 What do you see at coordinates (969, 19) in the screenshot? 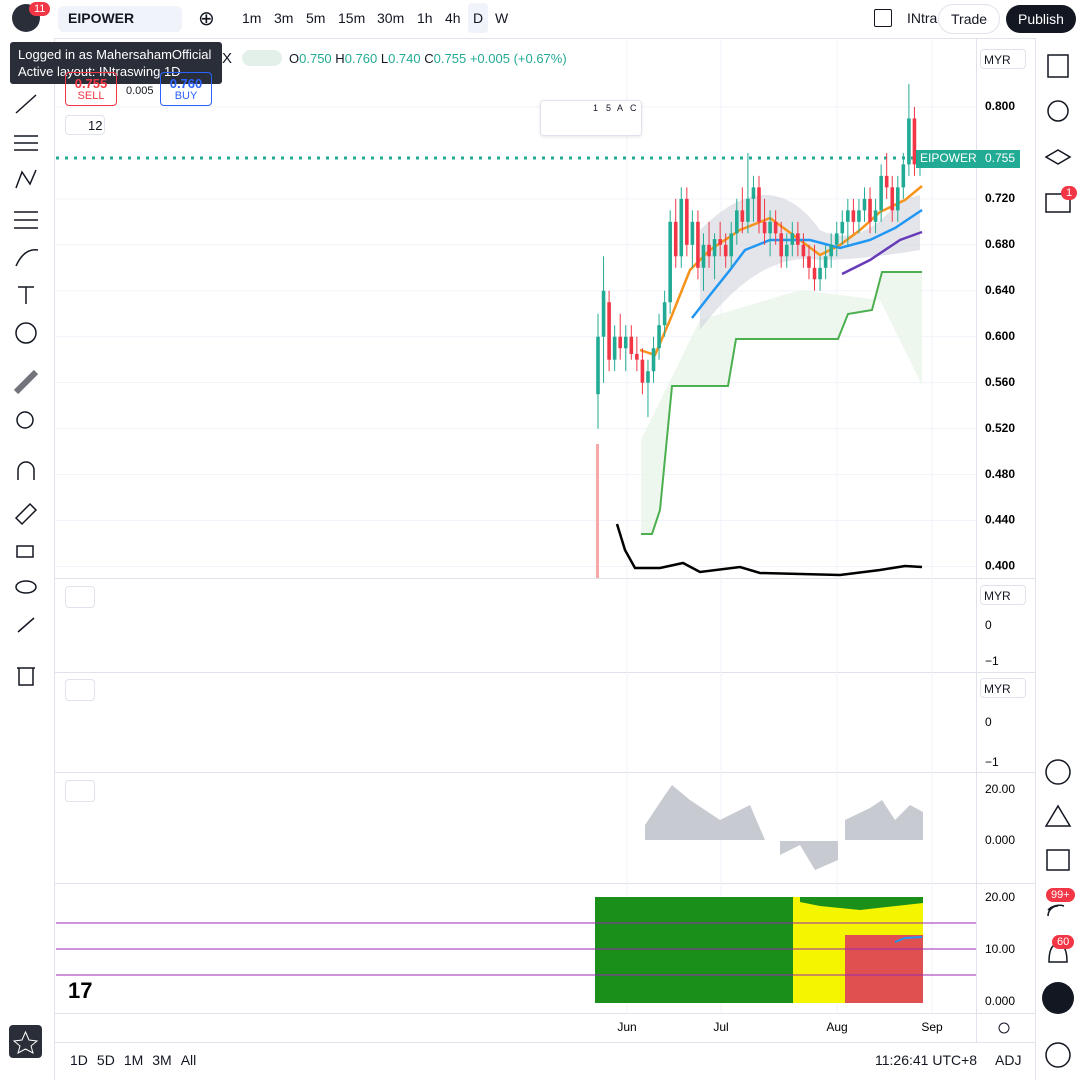
I see `trade-button: Trade` at bounding box center [969, 19].